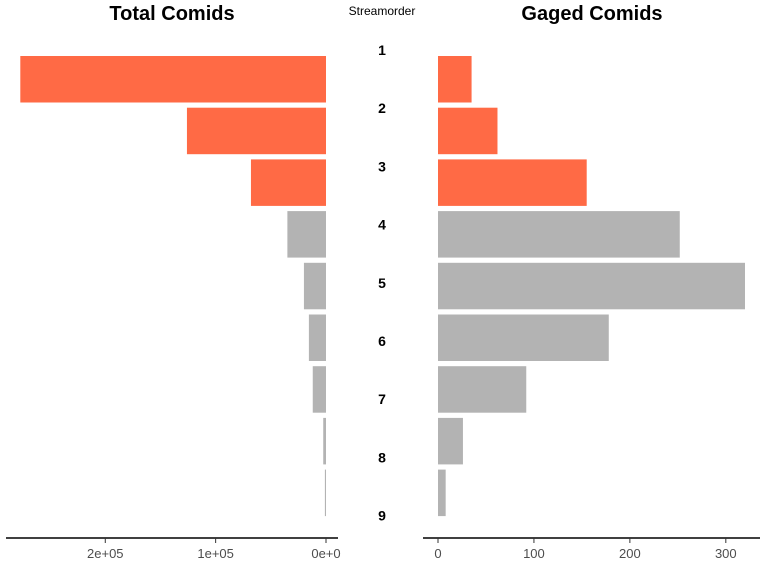 The width and height of the screenshot is (760, 570). What do you see at coordinates (591, 14) in the screenshot?
I see `right-chart-title: Gaged Comids` at bounding box center [591, 14].